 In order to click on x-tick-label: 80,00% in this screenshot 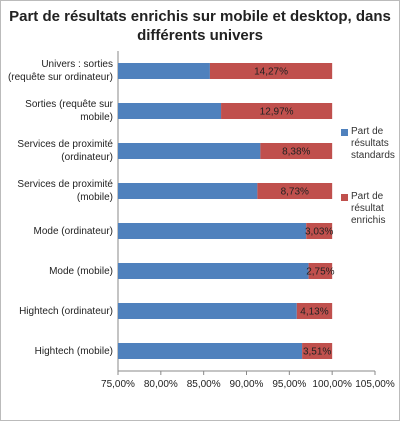, I will do `click(161, 384)`.